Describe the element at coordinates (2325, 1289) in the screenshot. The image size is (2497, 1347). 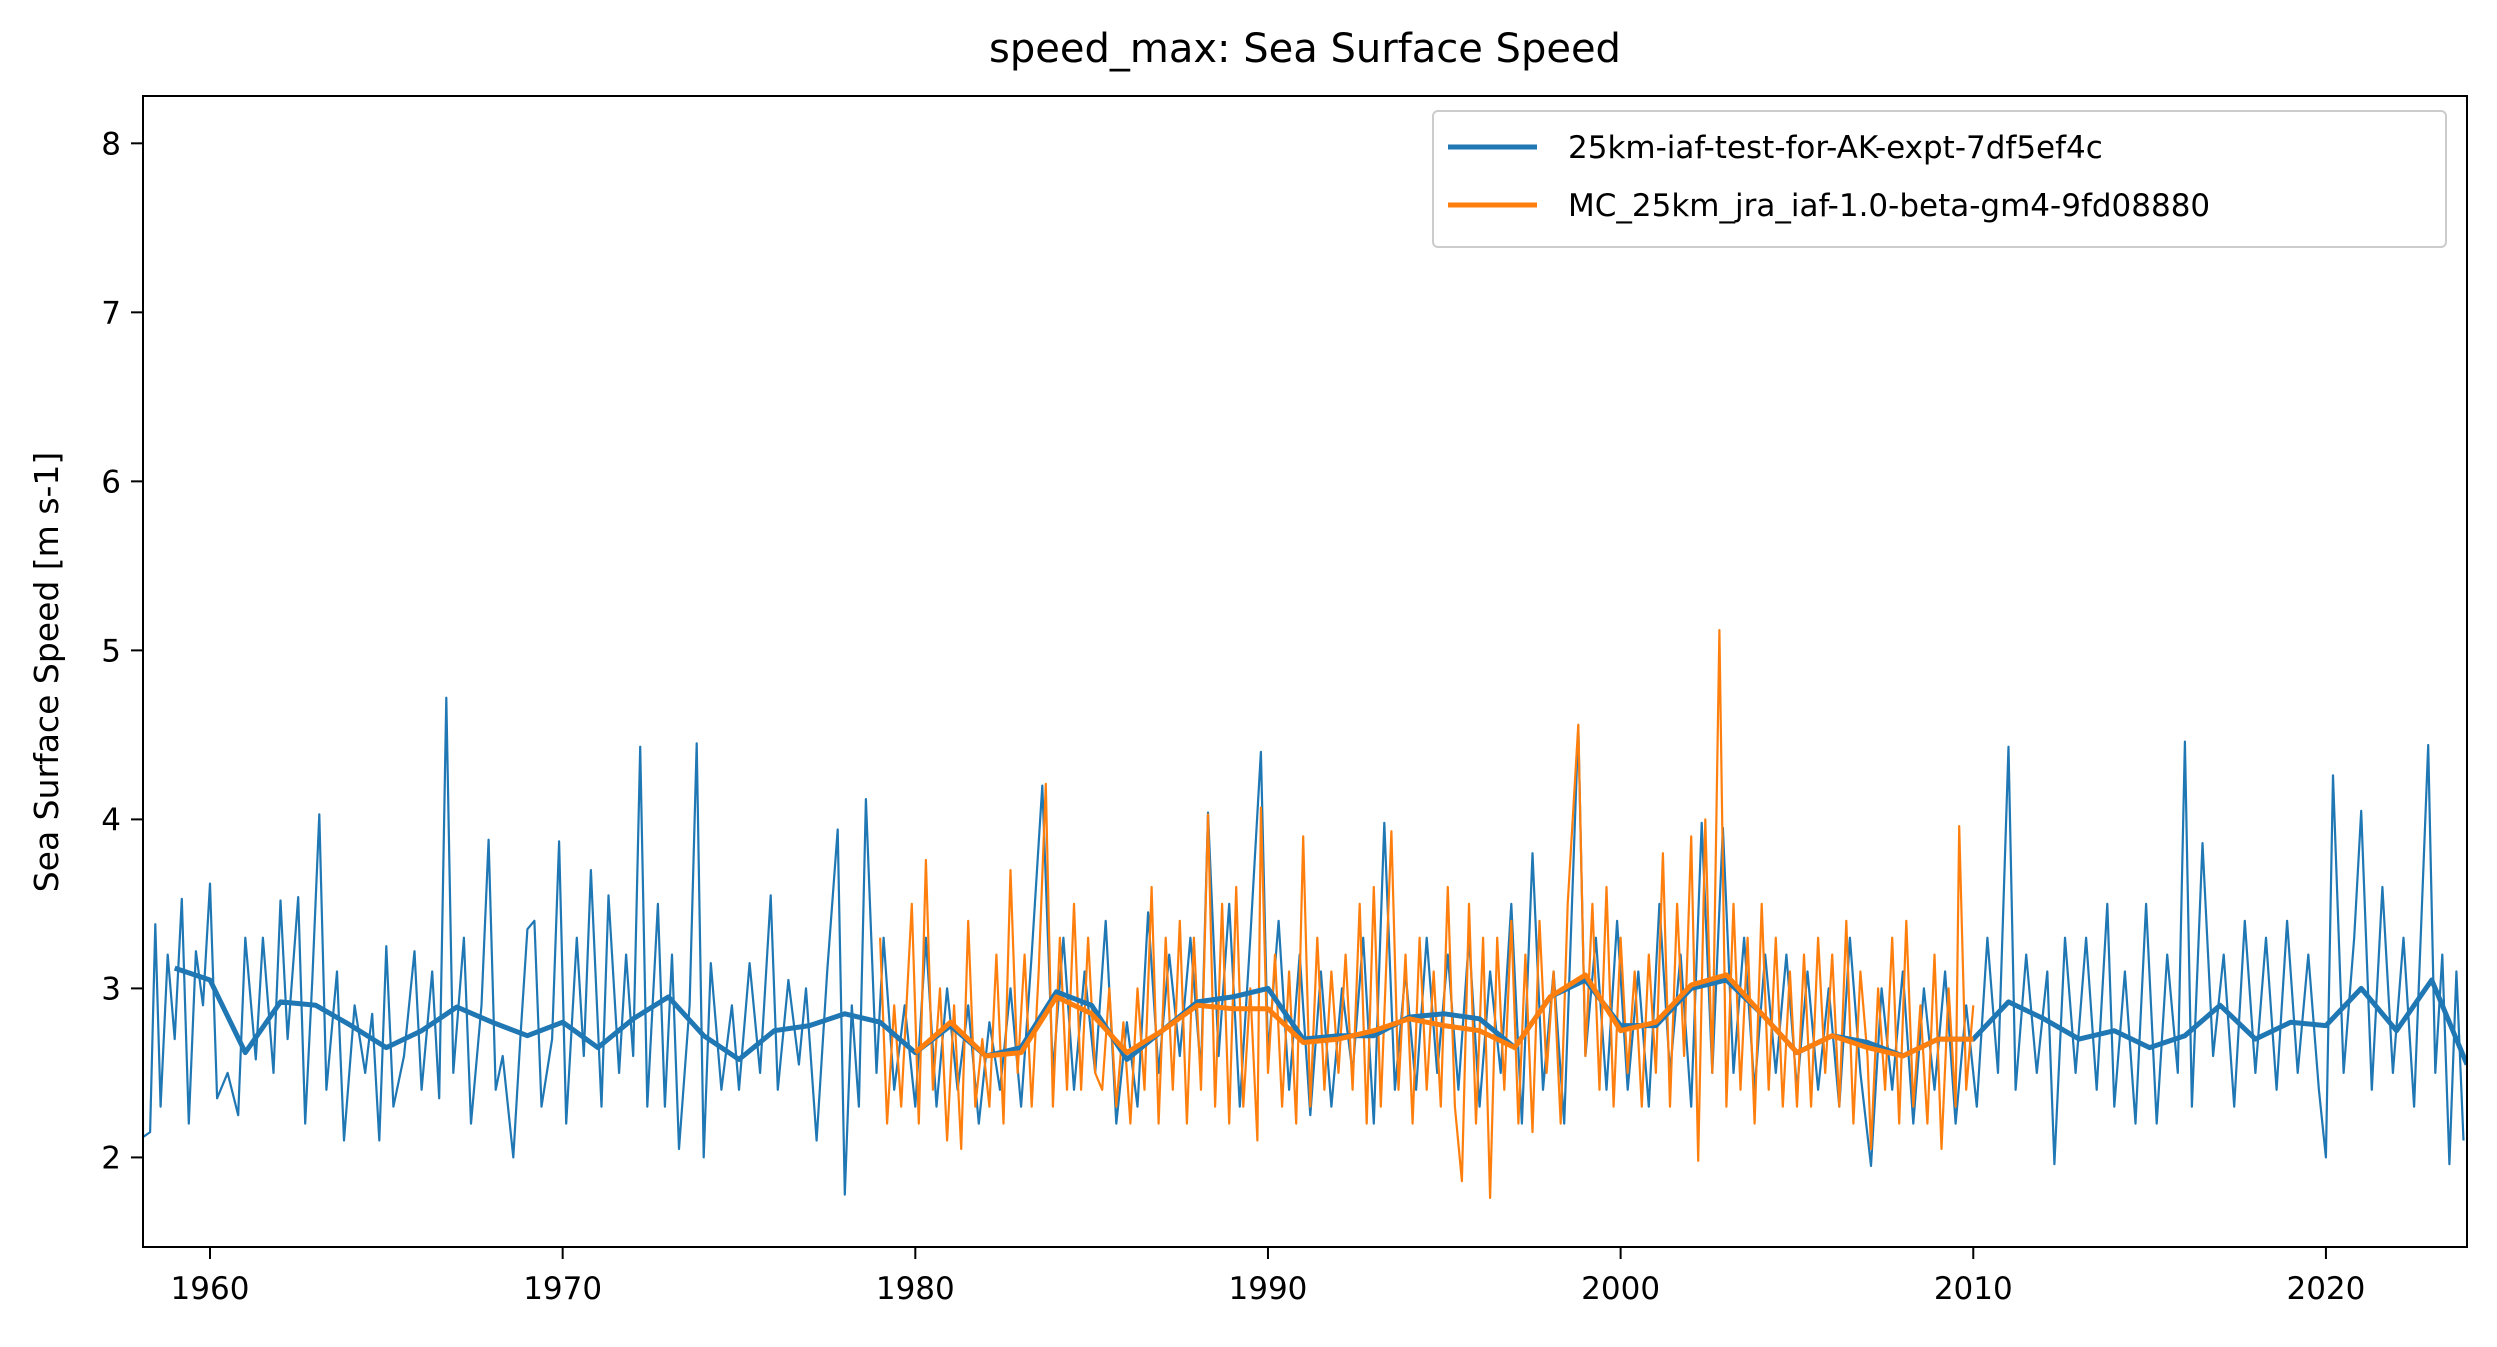
I see `x-tick-label: 2020` at that location.